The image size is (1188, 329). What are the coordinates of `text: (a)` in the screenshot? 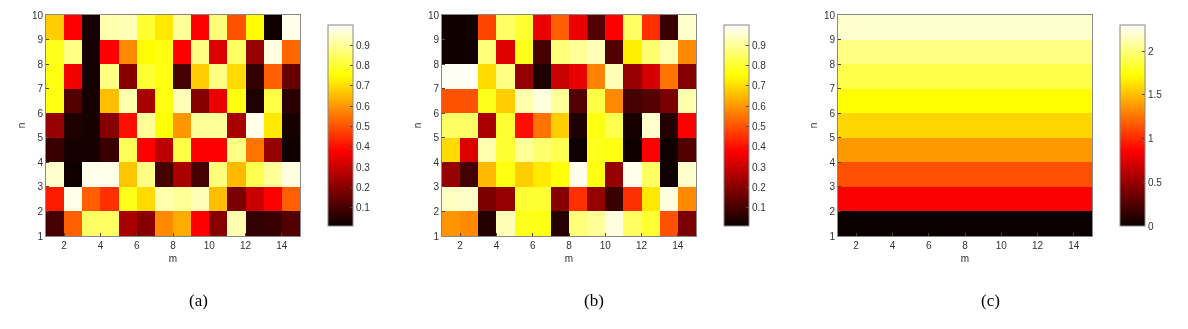 It's located at (198, 300).